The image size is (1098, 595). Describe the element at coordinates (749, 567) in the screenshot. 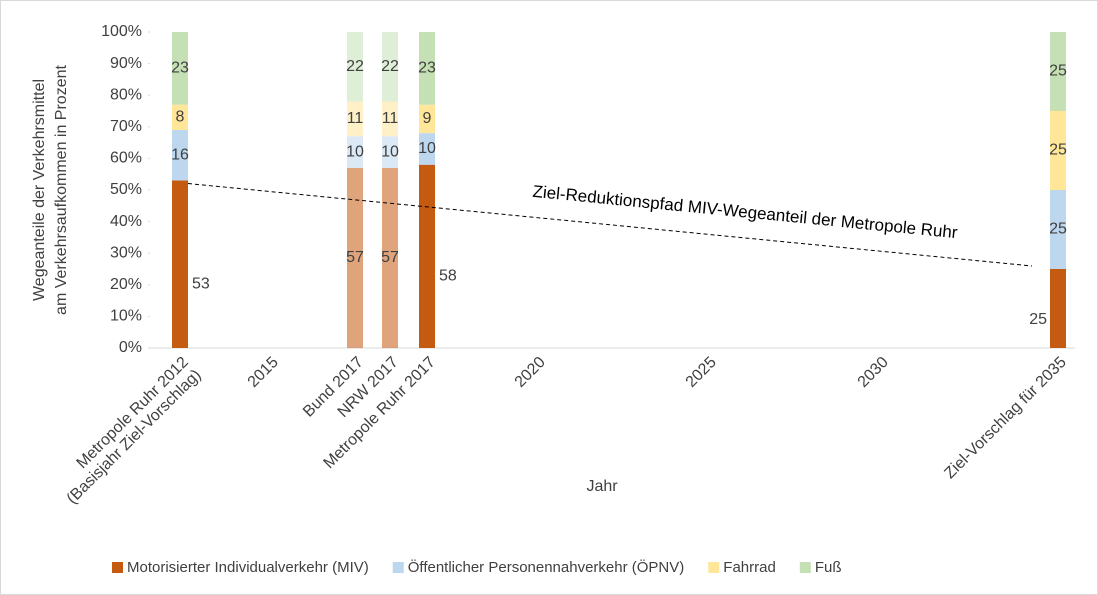

I see `legend-label: Fahrrad` at that location.